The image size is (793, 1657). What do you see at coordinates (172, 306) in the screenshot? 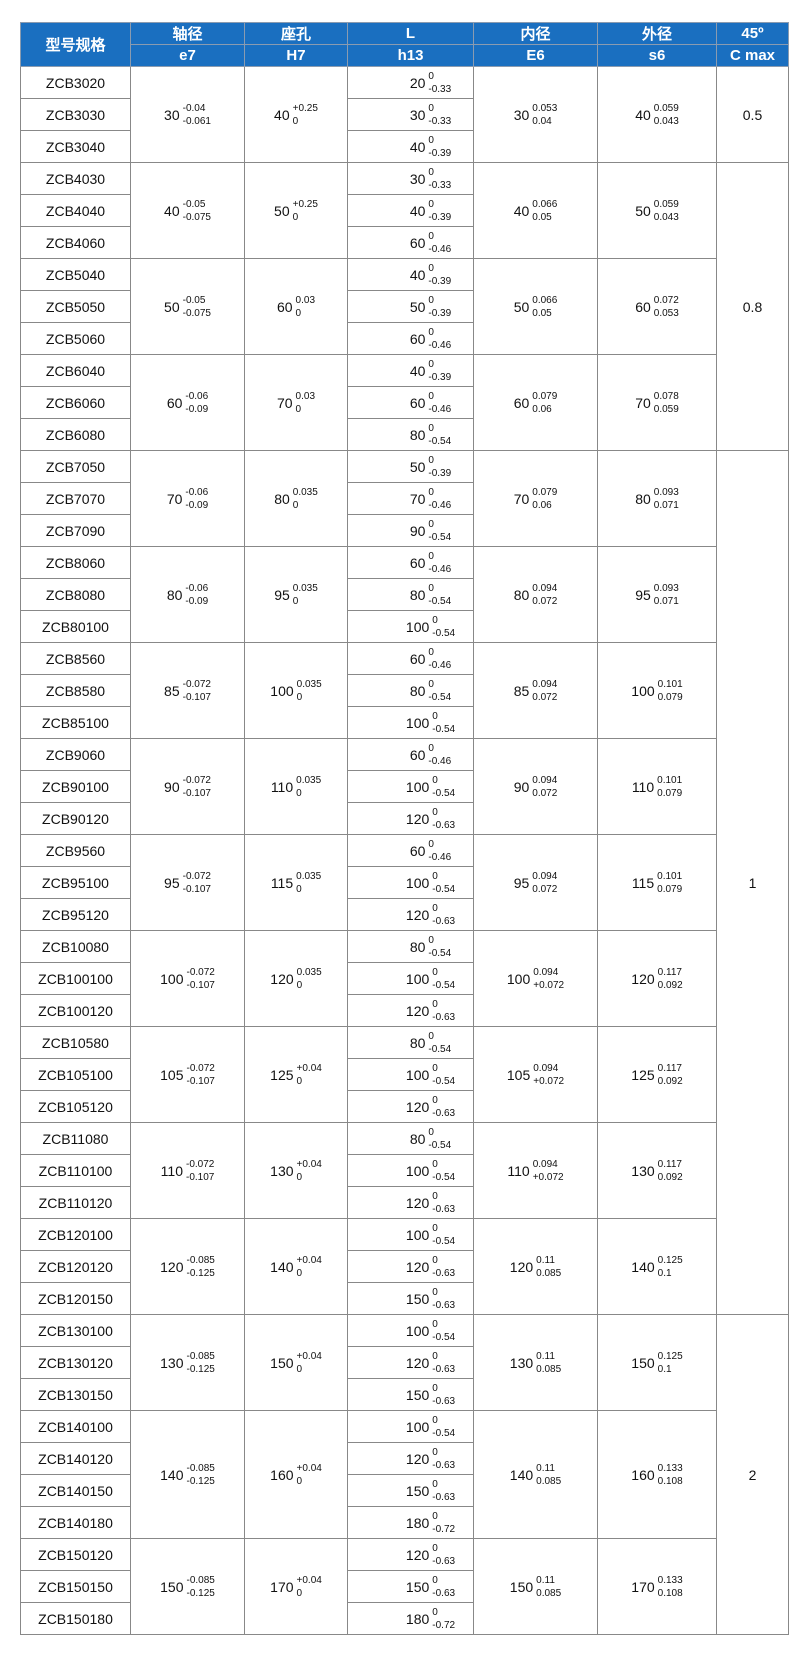
I see `nominal-value: 50` at bounding box center [172, 306].